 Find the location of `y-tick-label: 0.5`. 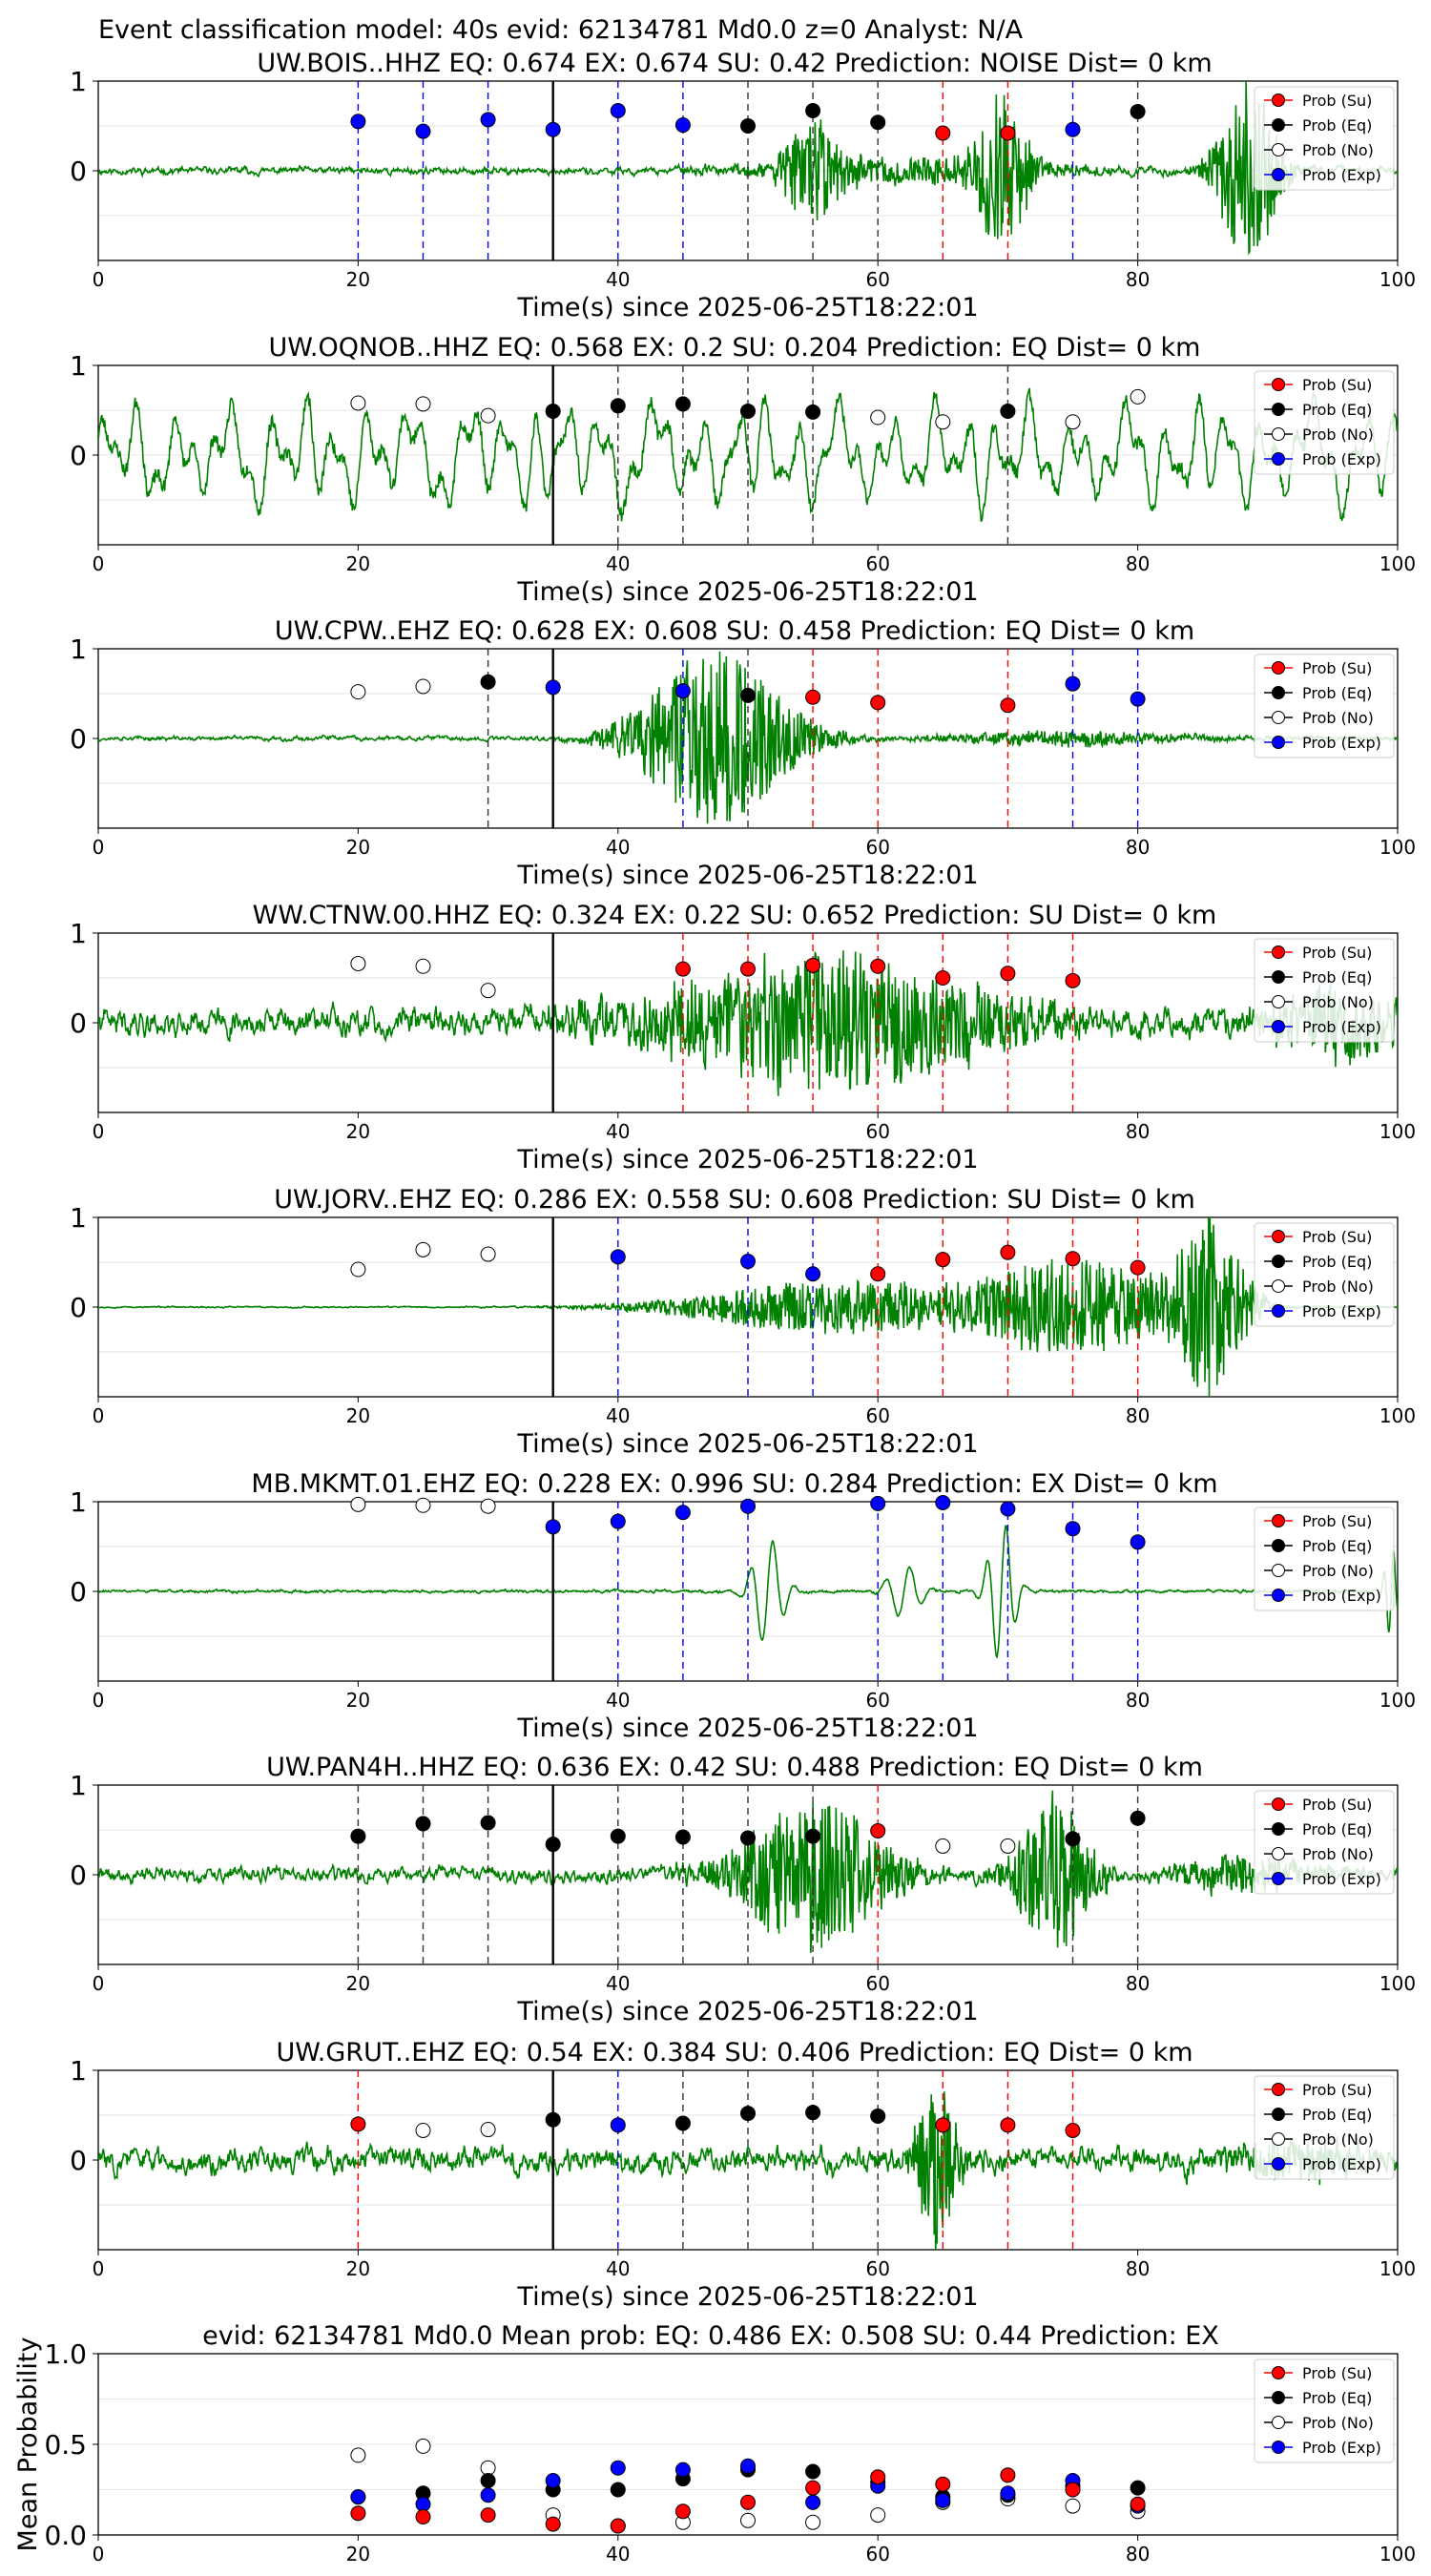

y-tick-label: 0.5 is located at coordinates (65, 2445).